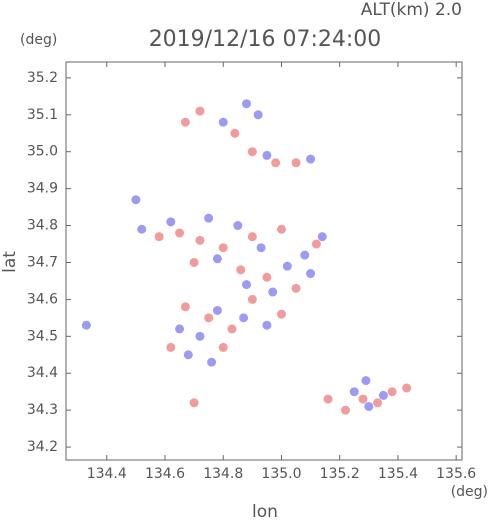 This screenshot has width=491, height=521. What do you see at coordinates (42, 336) in the screenshot?
I see `y-tick-label: 34.5` at bounding box center [42, 336].